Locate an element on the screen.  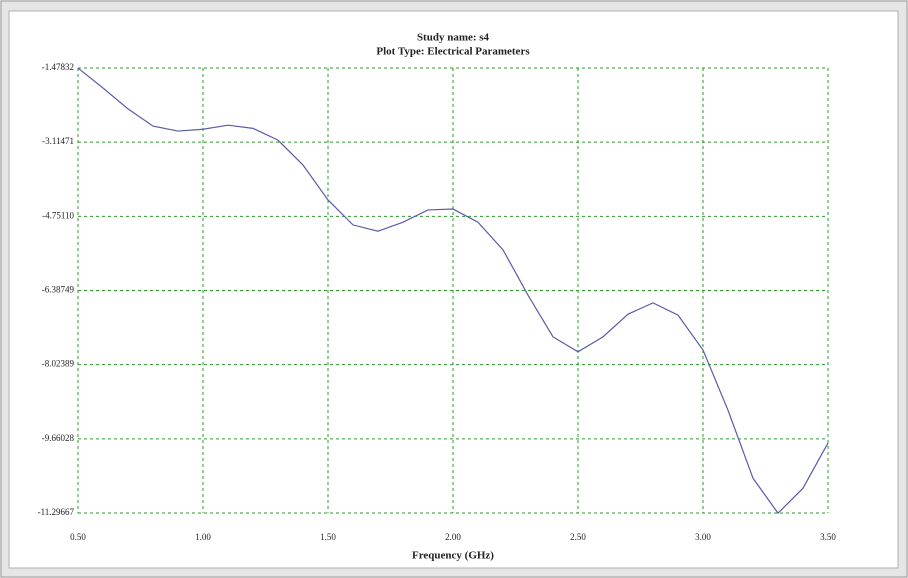
chart-subtitle: Plot Type: Electrical Parameters is located at coordinates (453, 52).